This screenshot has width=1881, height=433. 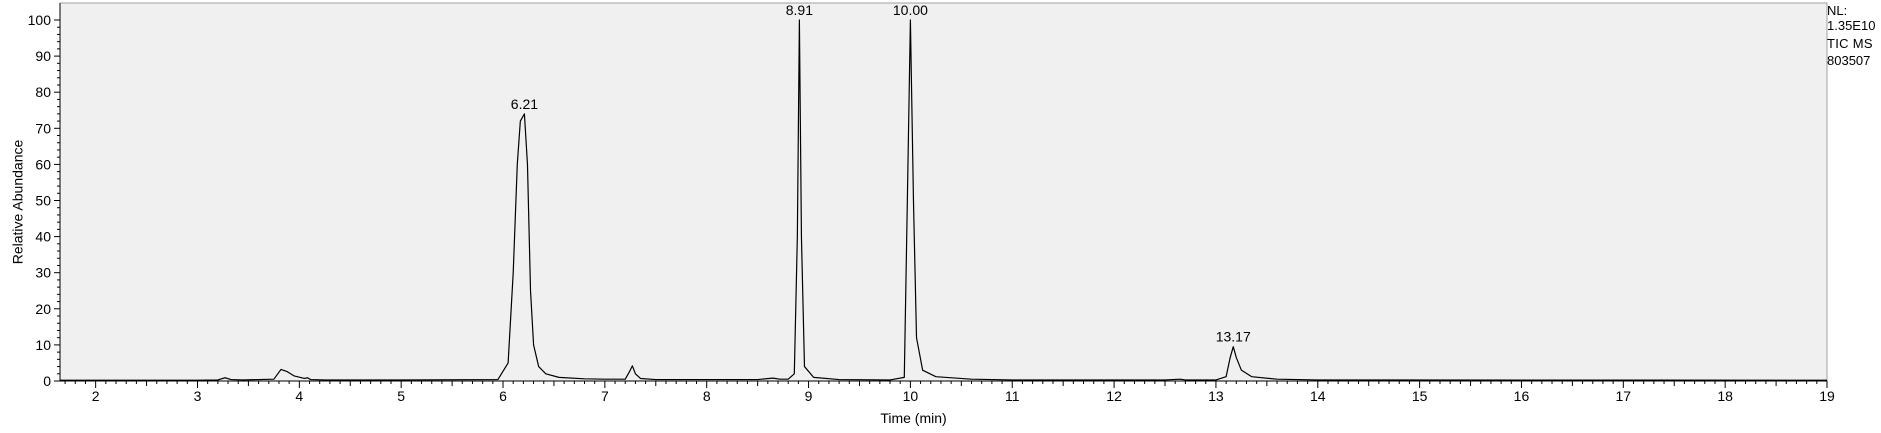 I want to click on y-tick-label: 50, so click(x=43, y=201).